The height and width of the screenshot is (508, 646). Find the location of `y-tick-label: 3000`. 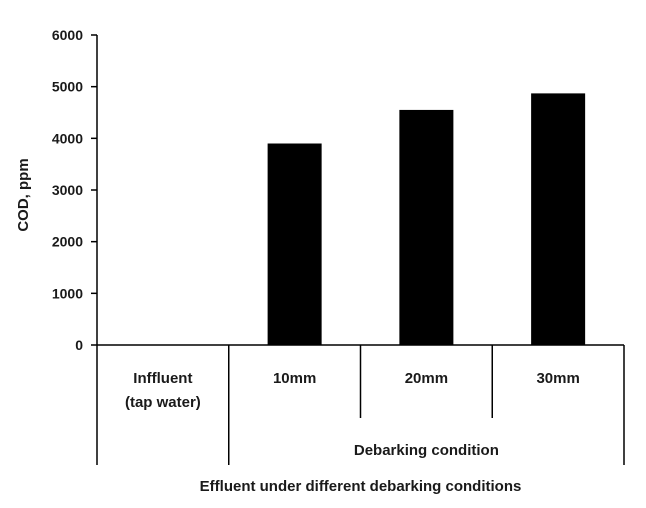

y-tick-label: 3000 is located at coordinates (67, 190).